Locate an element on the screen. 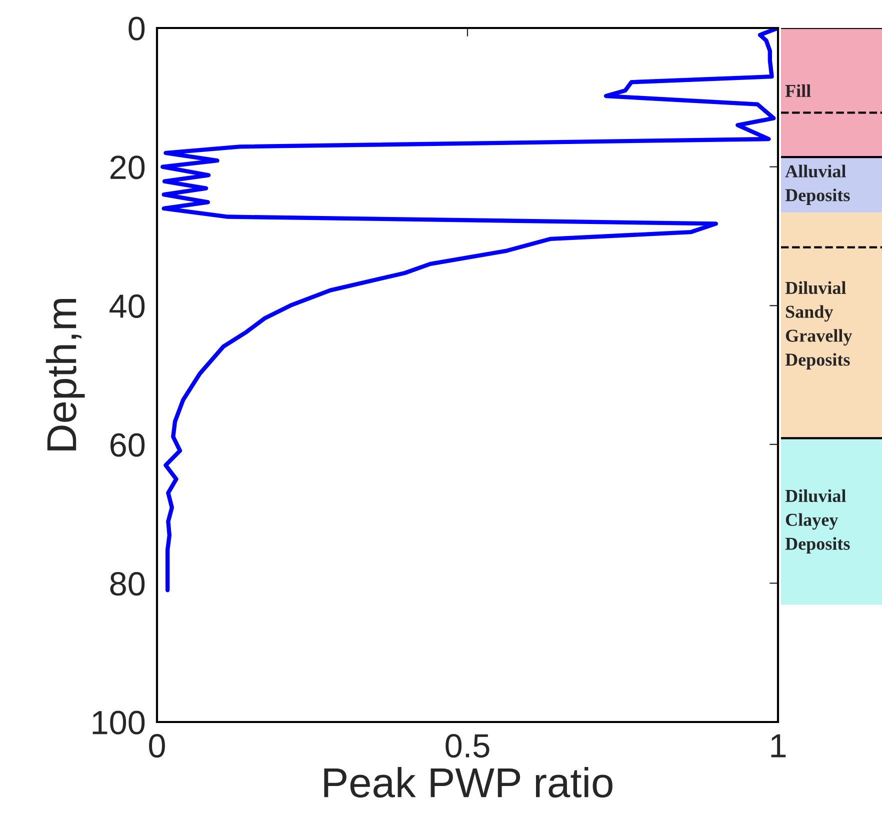 The image size is (882, 831). x-tick-label: 0.5 is located at coordinates (468, 746).